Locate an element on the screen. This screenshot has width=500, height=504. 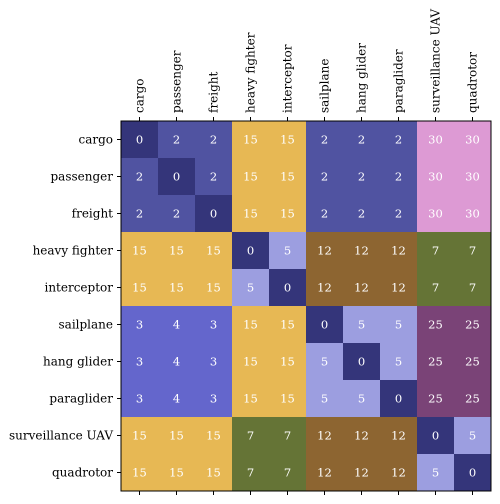
x-tick-label-heavy-fighter: heavy fighter is located at coordinates (251, 72).